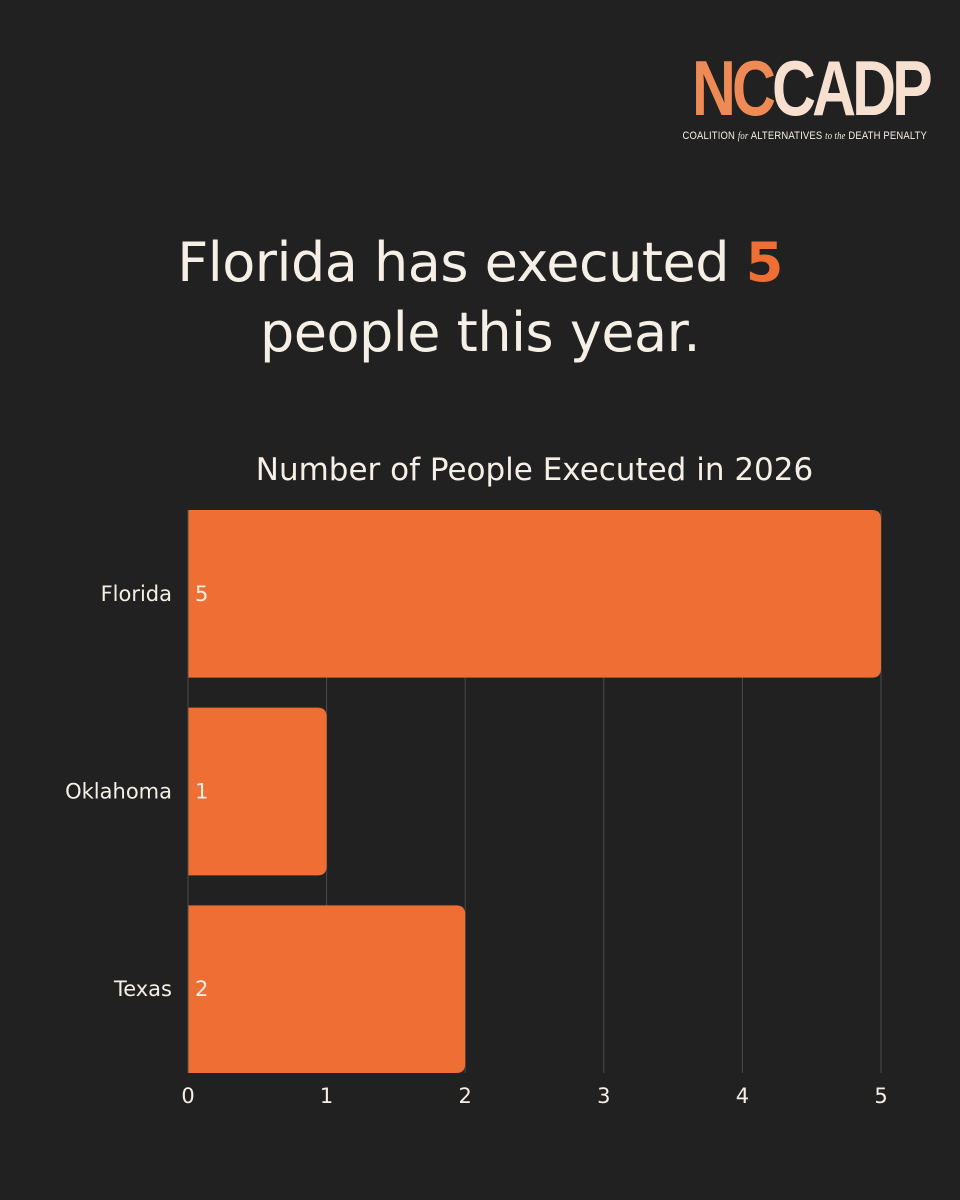  I want to click on headline: Florida has executed 5 people this year., so click(480, 298).